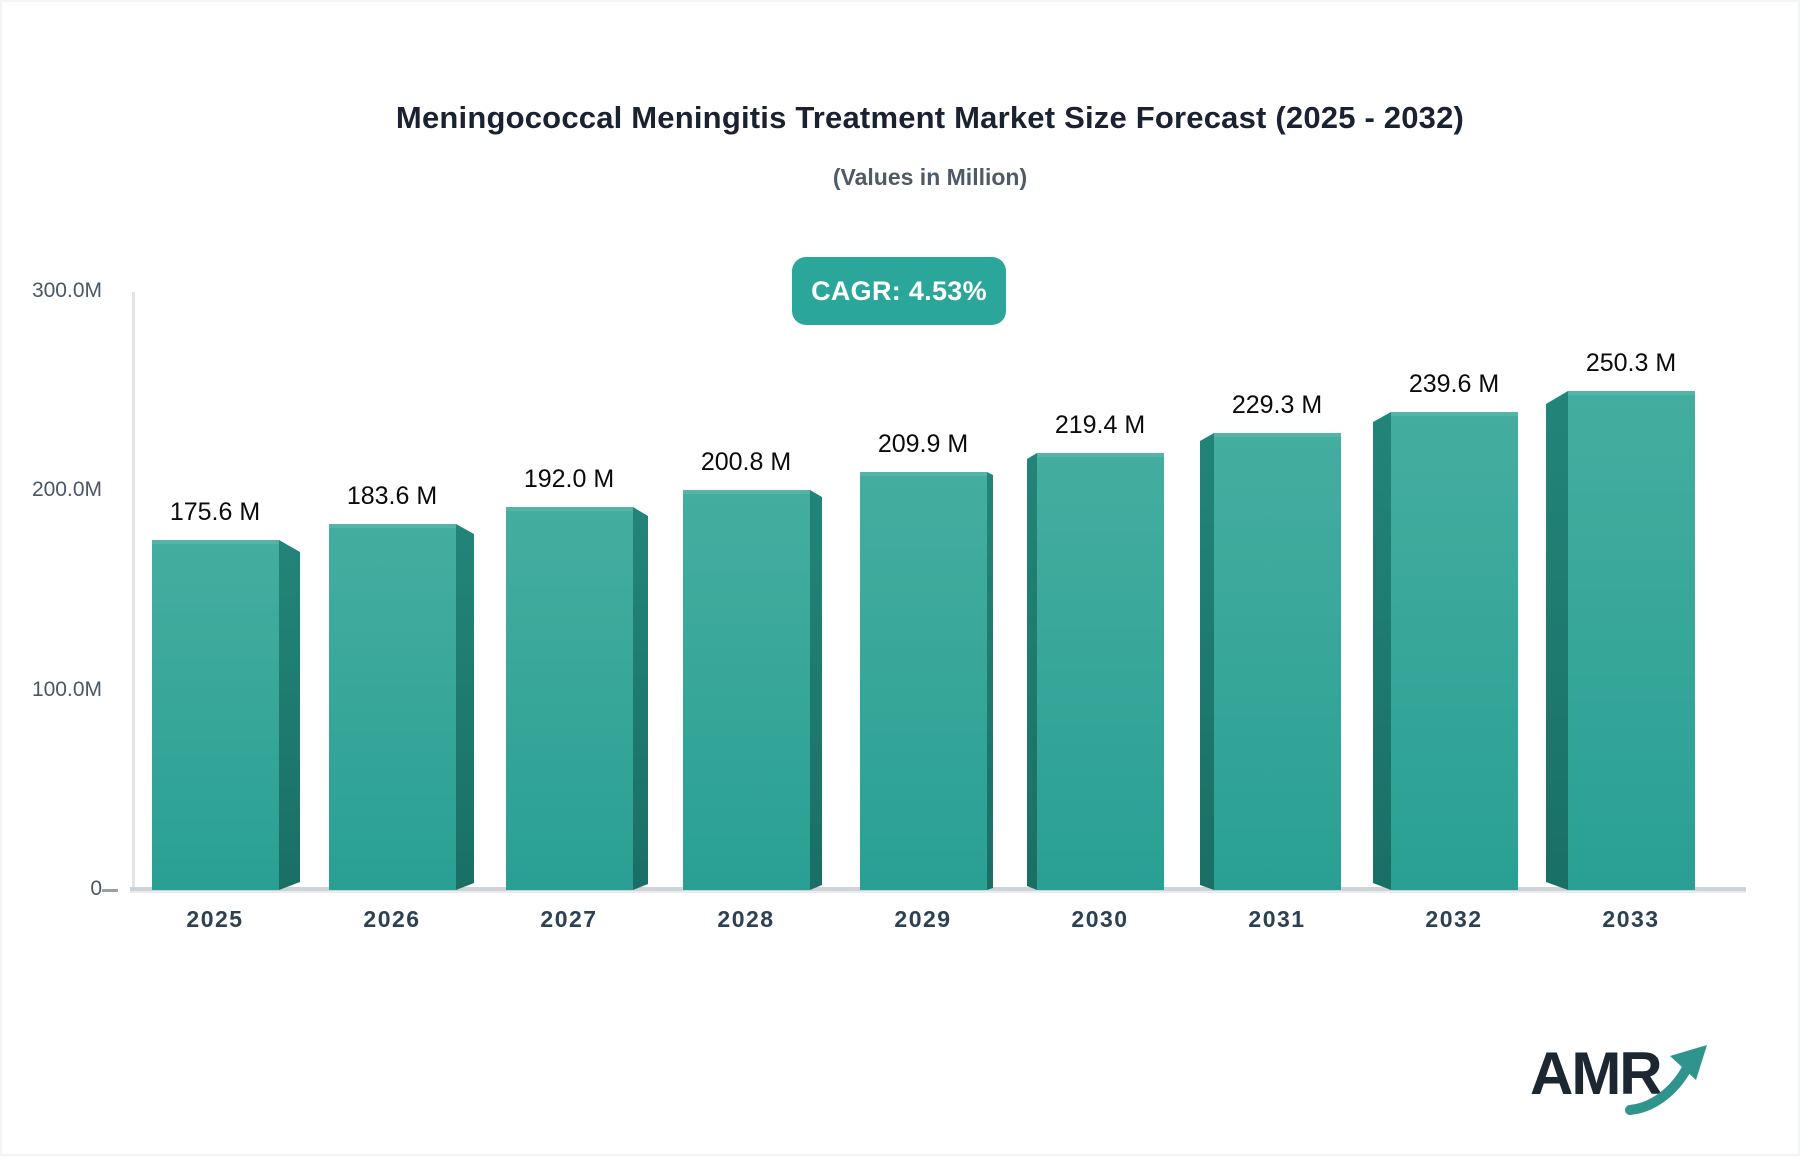  Describe the element at coordinates (1277, 405) in the screenshot. I see `bar-value-label: 229.3 M` at that location.